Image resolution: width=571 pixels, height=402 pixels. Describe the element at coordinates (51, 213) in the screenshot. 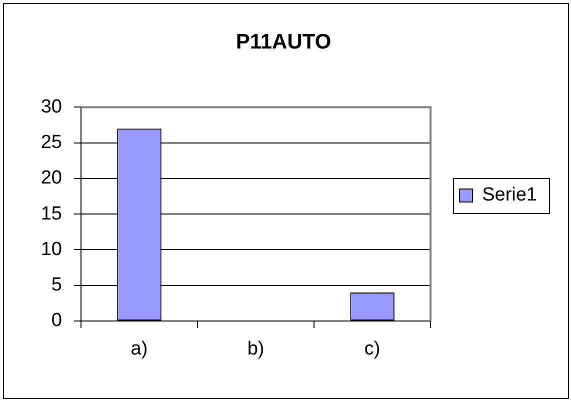

I see `y-tick-label: 15` at that location.